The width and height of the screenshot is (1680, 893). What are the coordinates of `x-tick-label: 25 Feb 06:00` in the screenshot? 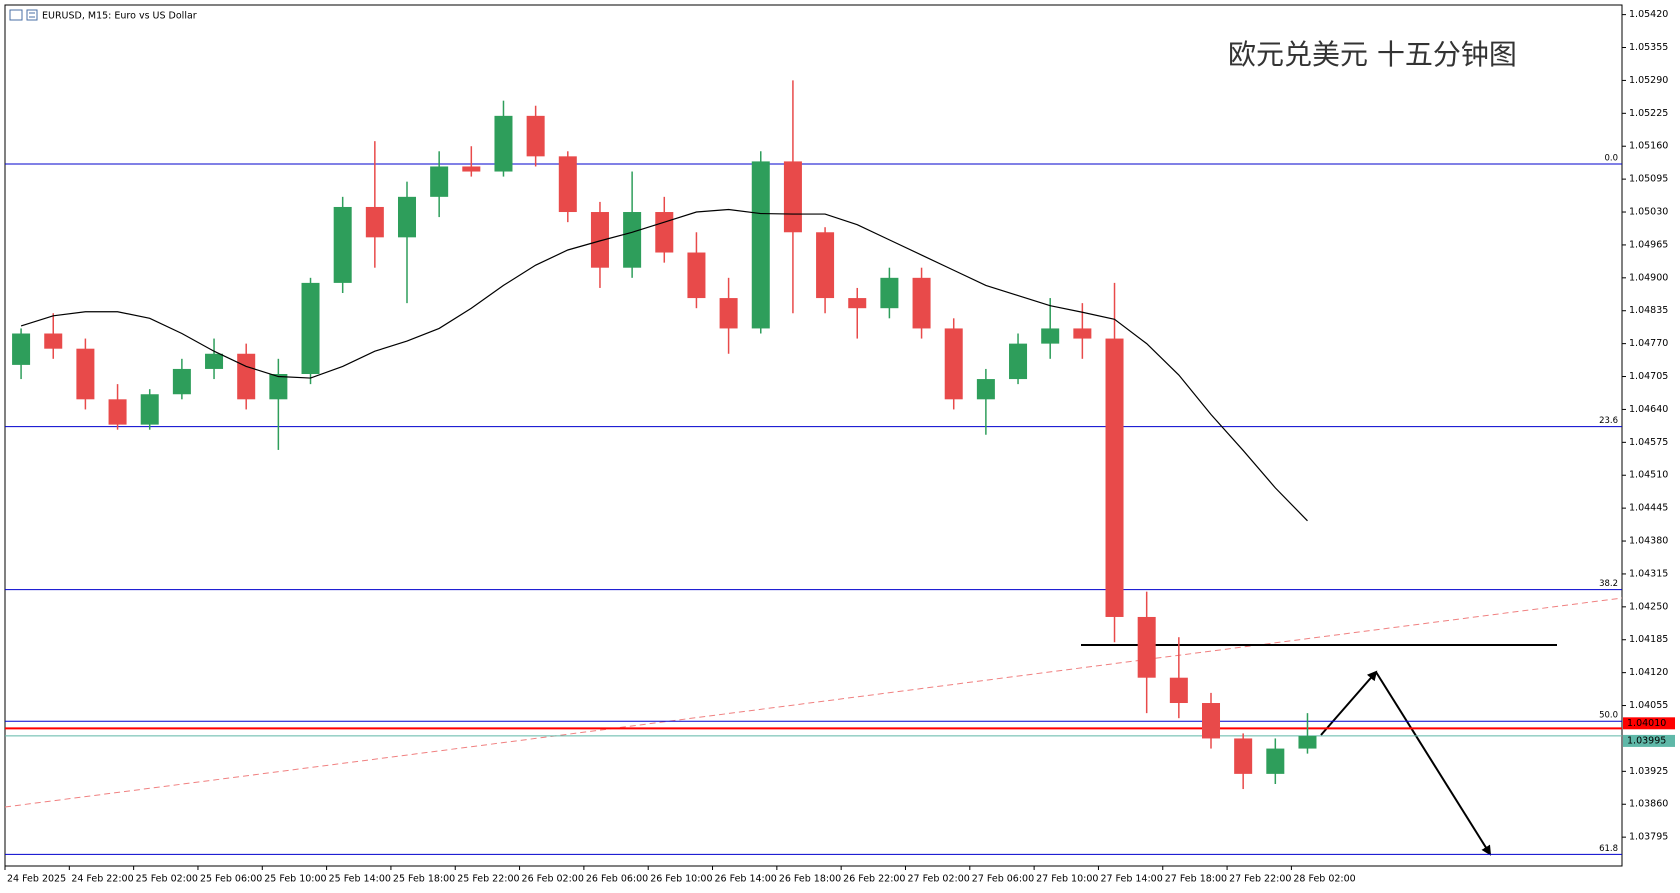 It's located at (231, 879).